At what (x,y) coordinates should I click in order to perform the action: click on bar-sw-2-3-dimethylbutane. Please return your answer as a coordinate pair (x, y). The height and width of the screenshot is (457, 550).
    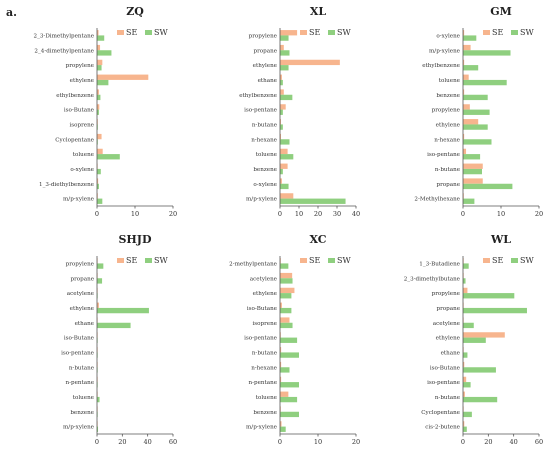
    Looking at the image, I should click on (464, 281).